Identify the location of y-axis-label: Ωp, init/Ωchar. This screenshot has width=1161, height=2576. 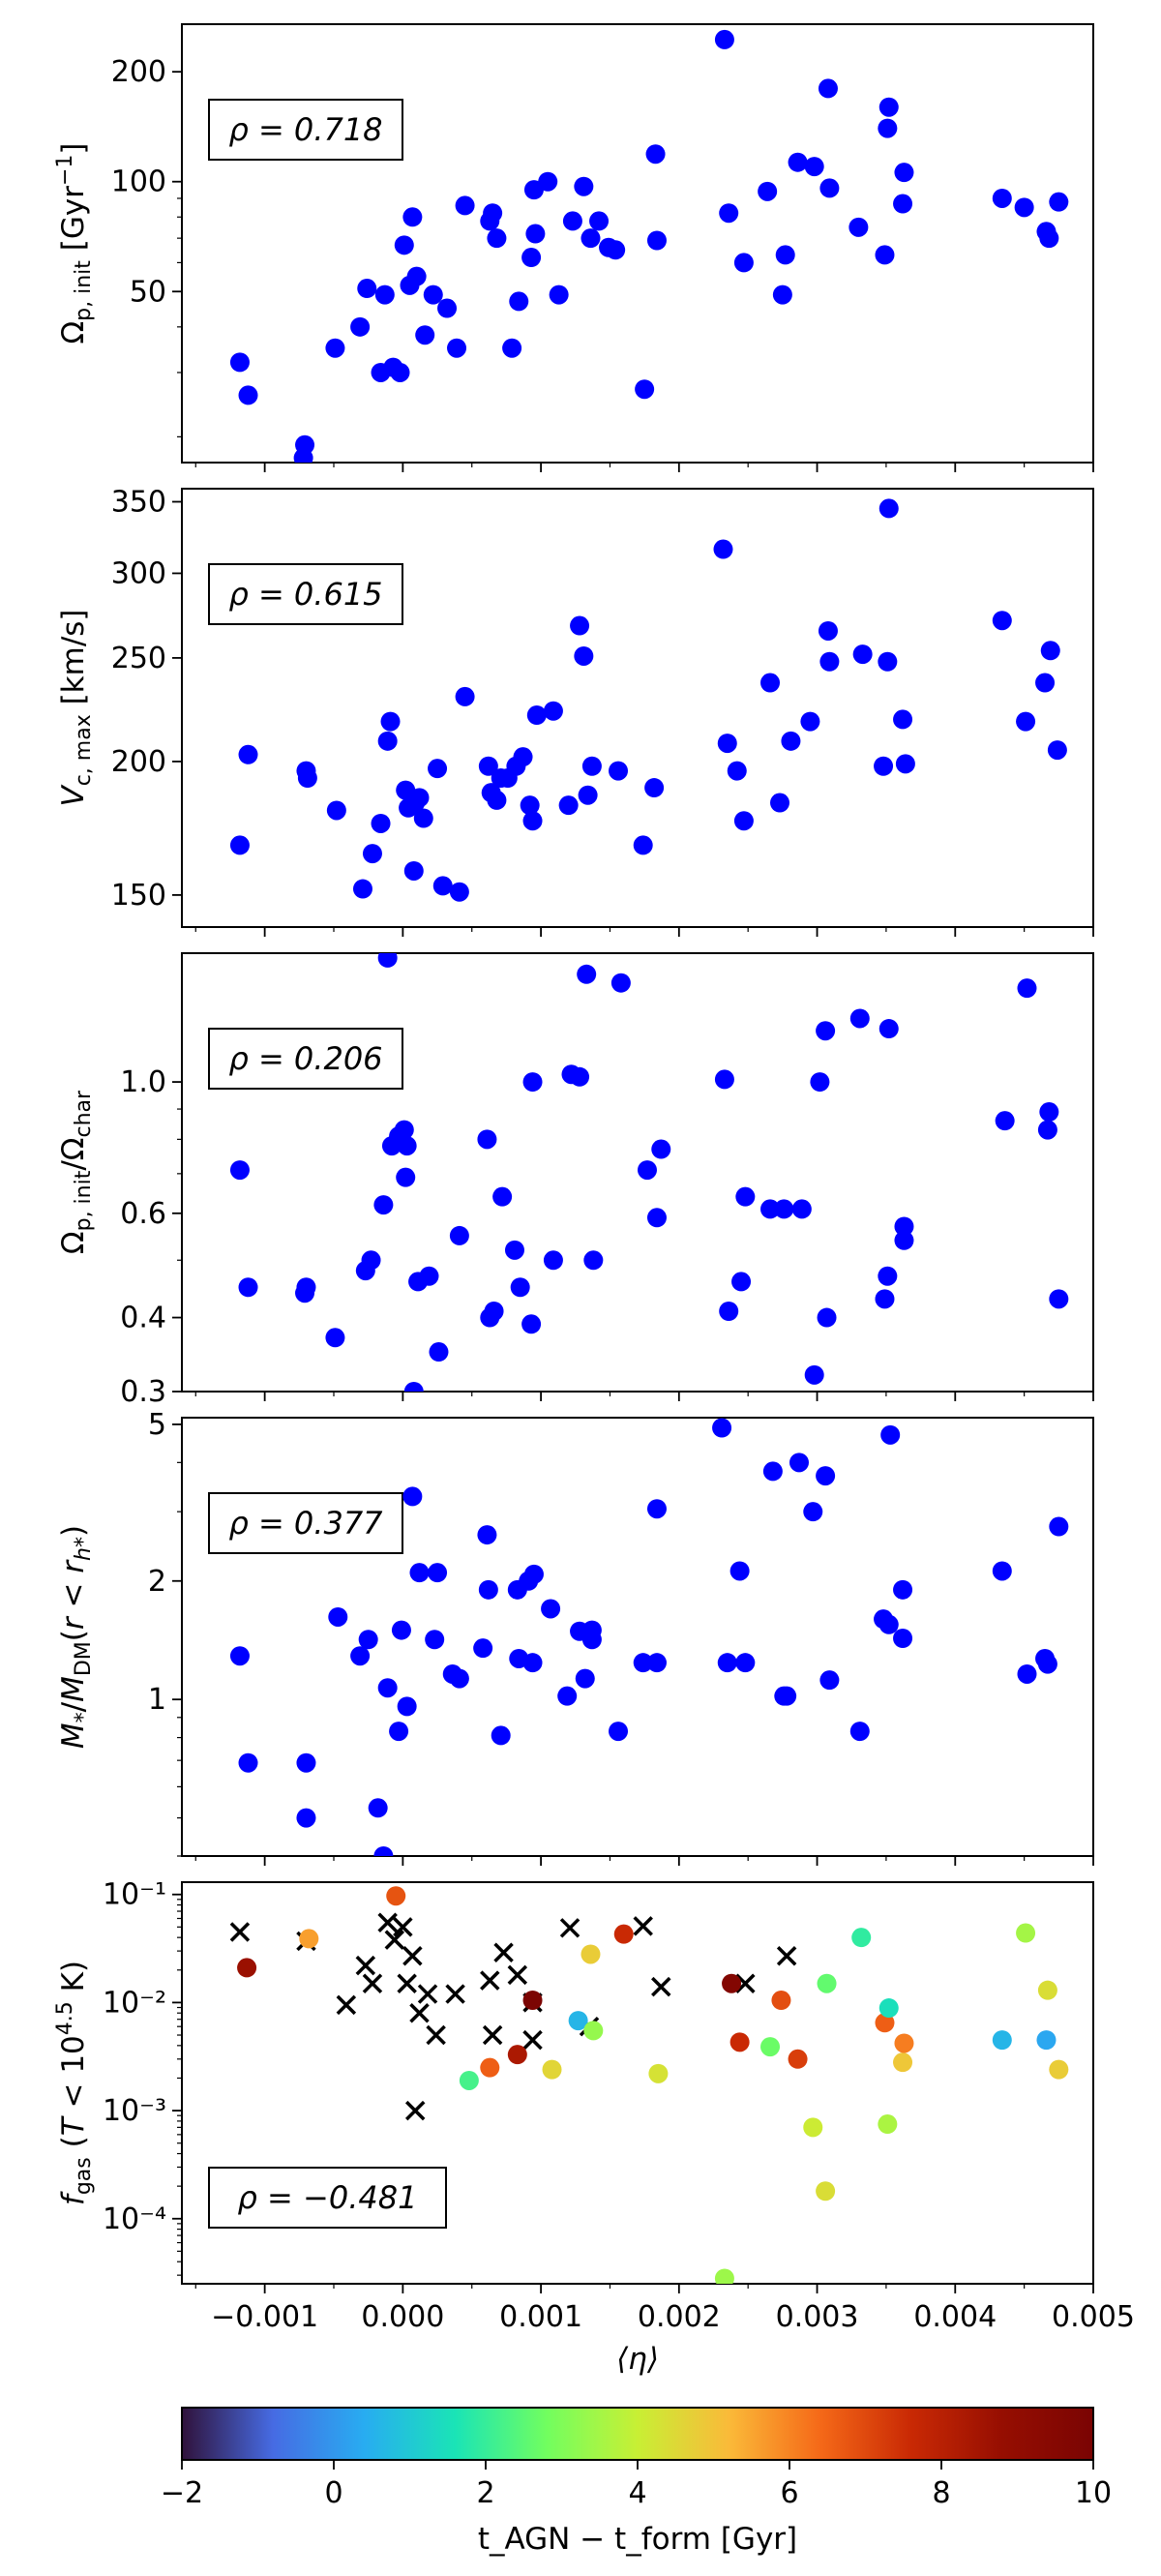
(76, 1172).